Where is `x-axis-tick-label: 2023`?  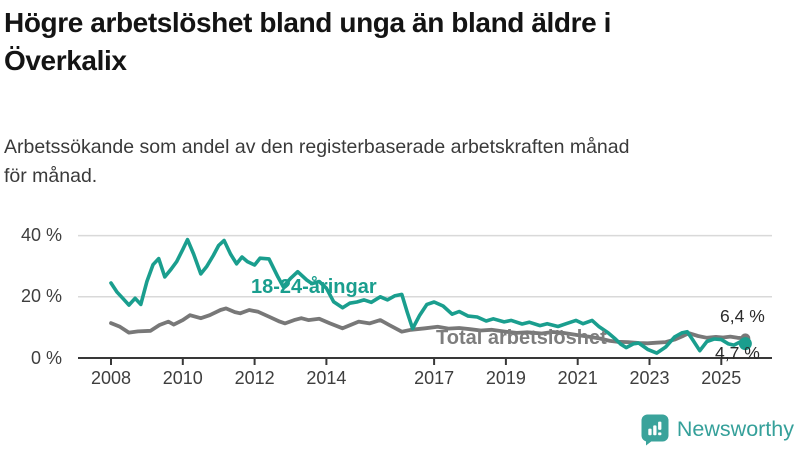
x-axis-tick-label: 2023 is located at coordinates (649, 378).